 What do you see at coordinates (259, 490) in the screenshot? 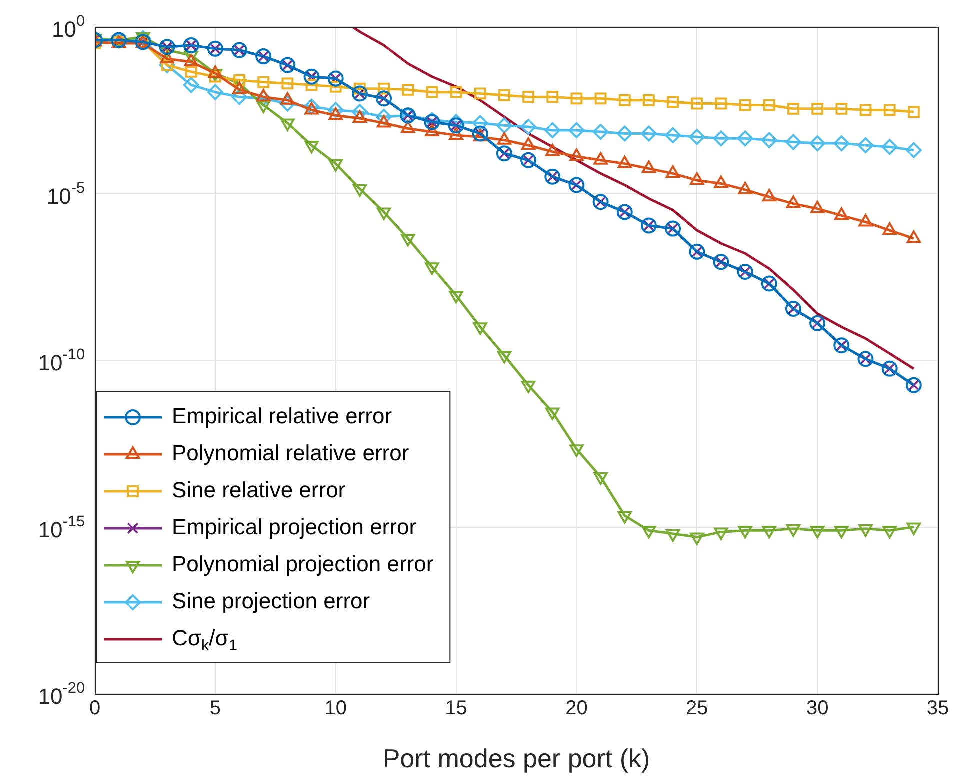
I see `legend-label: Sine relative error` at bounding box center [259, 490].